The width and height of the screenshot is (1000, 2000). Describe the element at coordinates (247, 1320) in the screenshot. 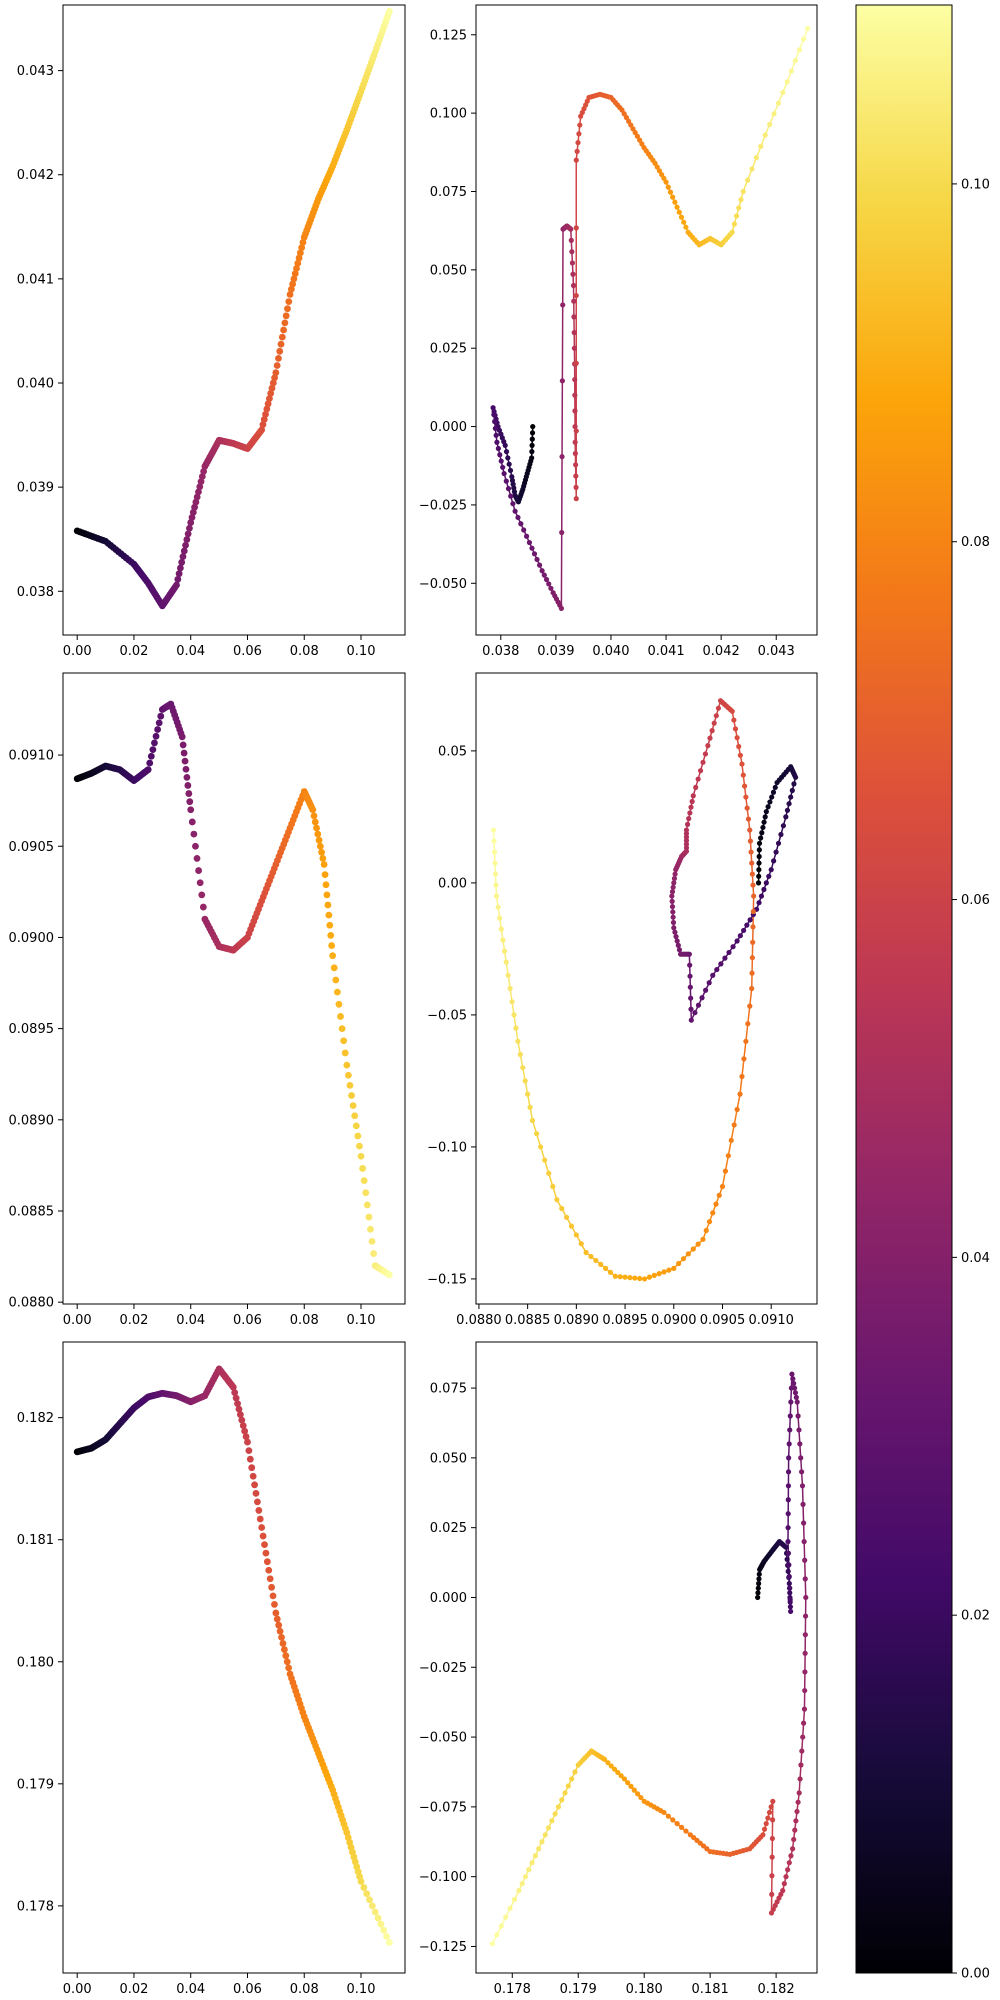

I see `x-tick-label: 0.06` at that location.